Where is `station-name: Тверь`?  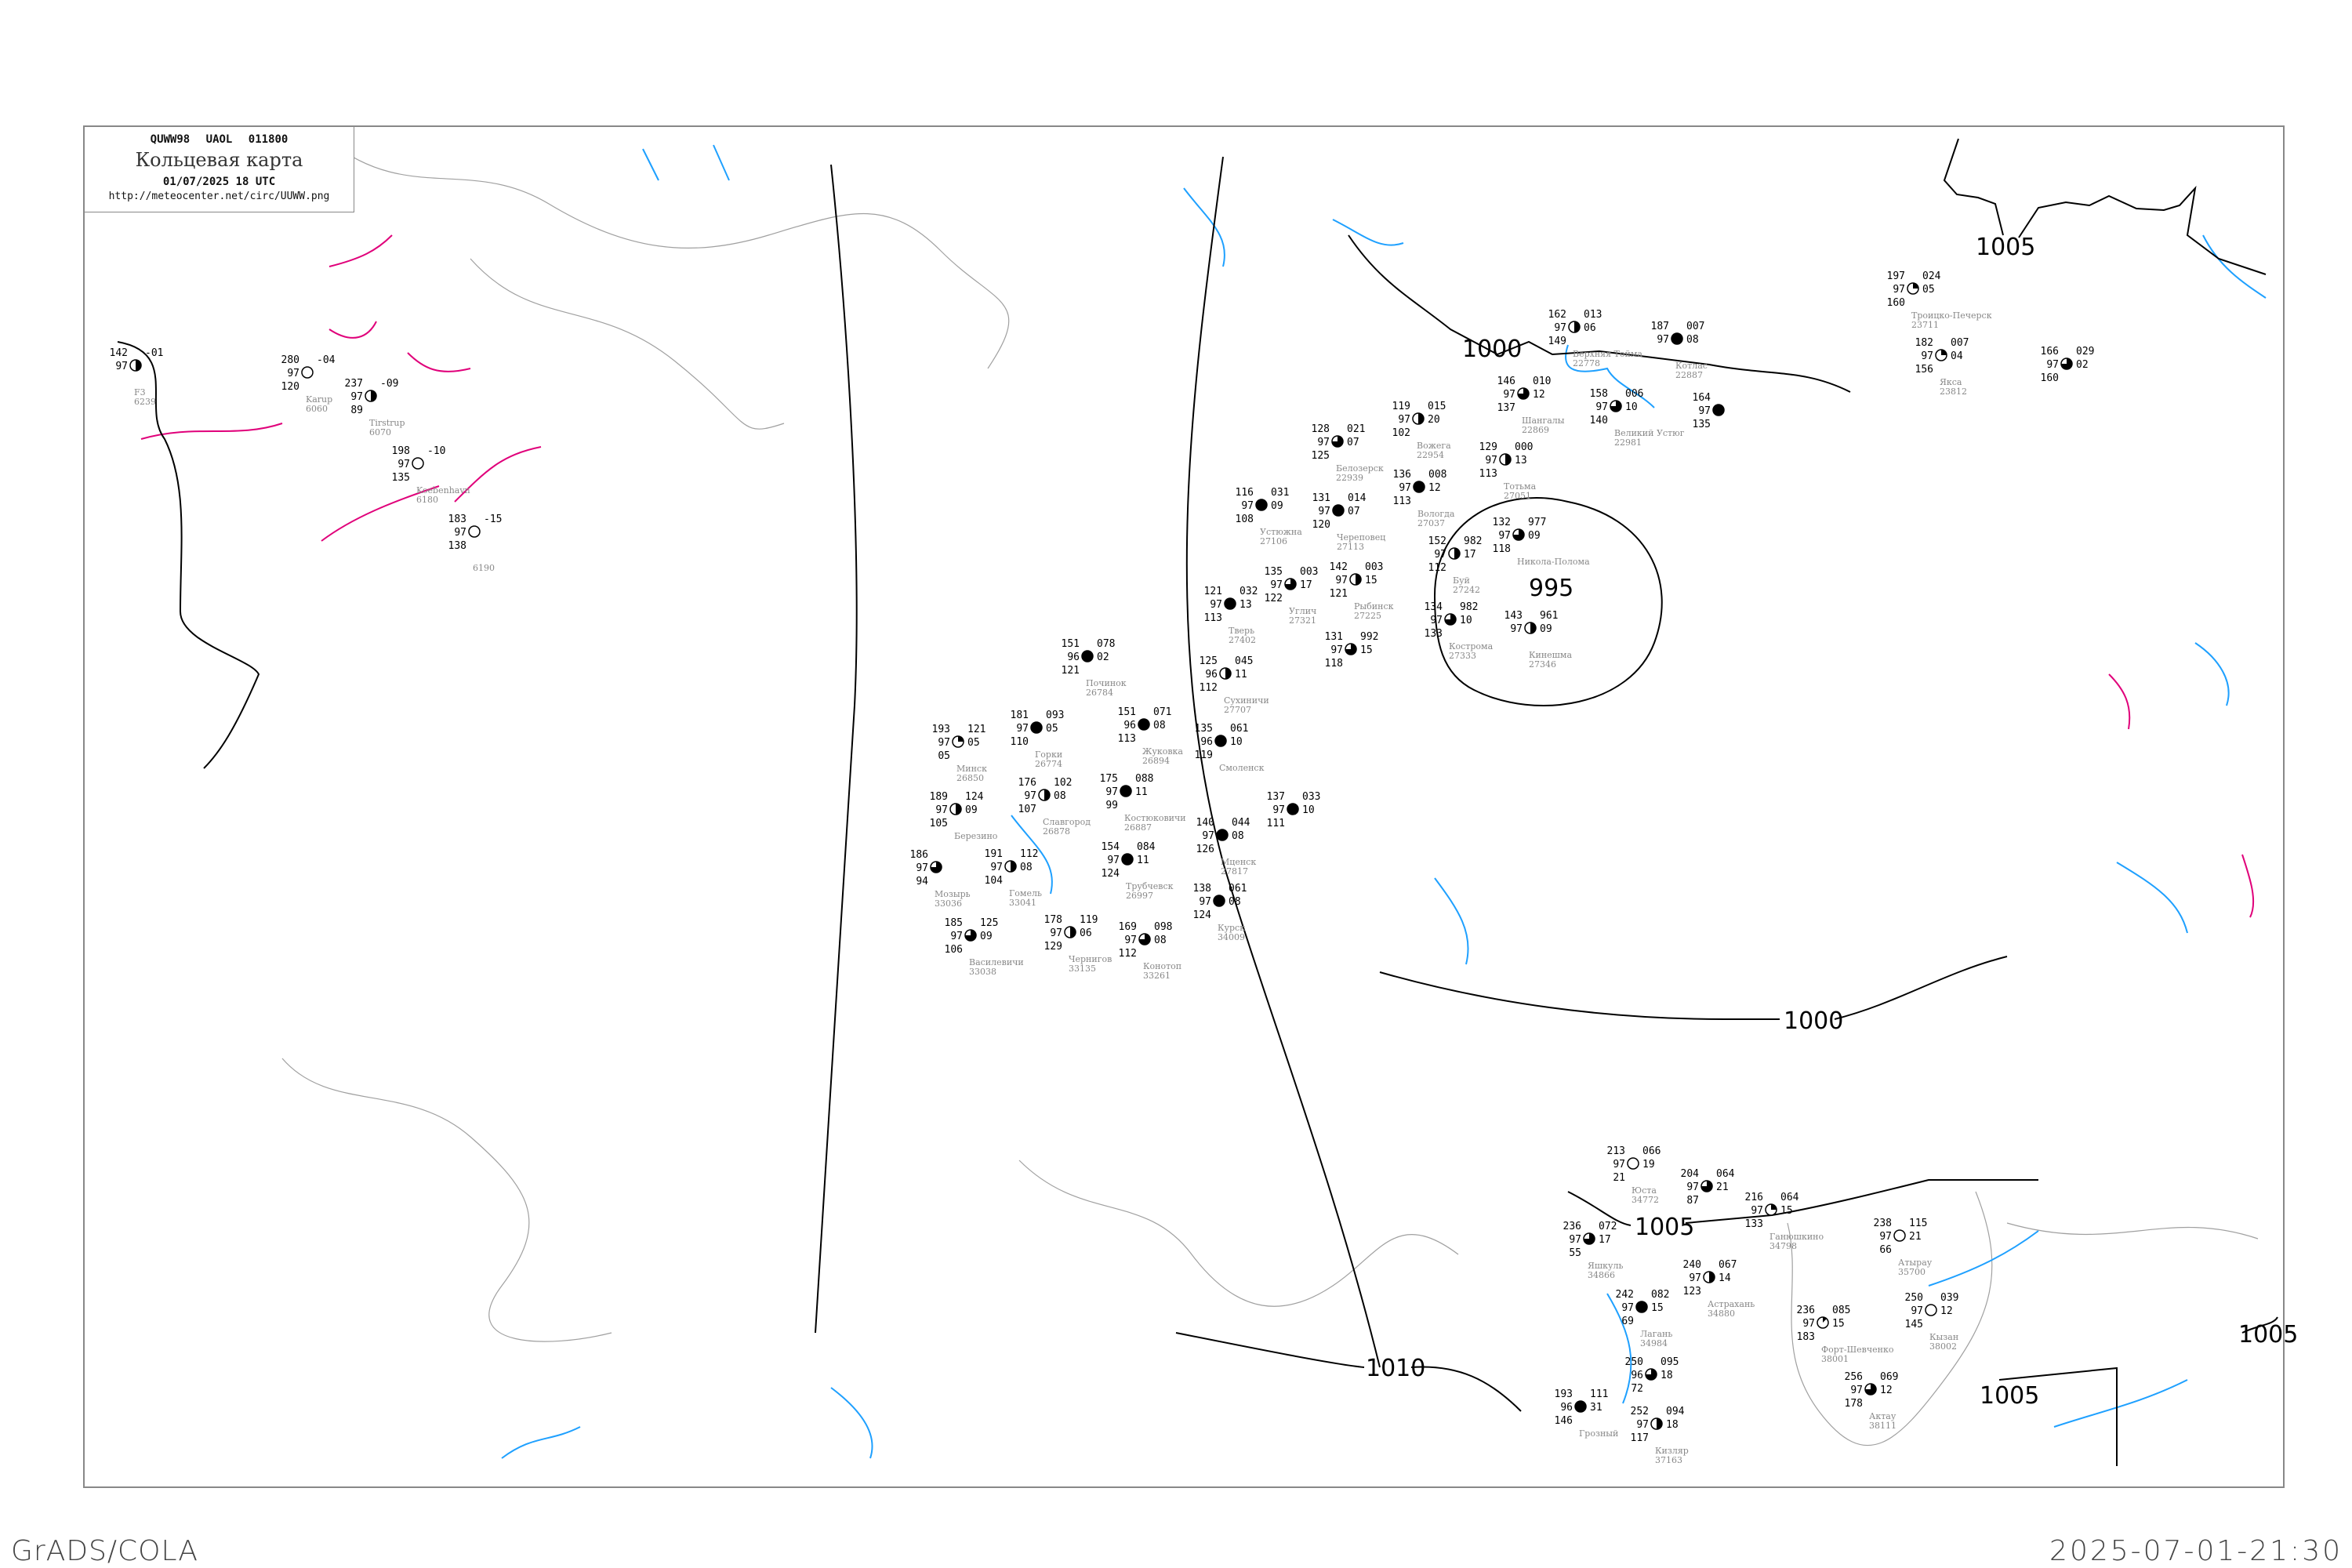
station-name: Тверь is located at coordinates (1241, 631).